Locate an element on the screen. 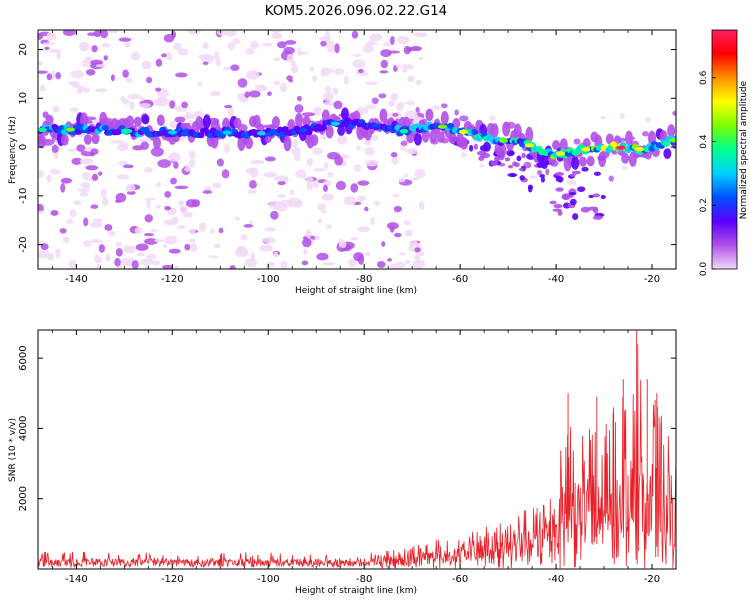  x-tick-label: -100 is located at coordinates (268, 279).